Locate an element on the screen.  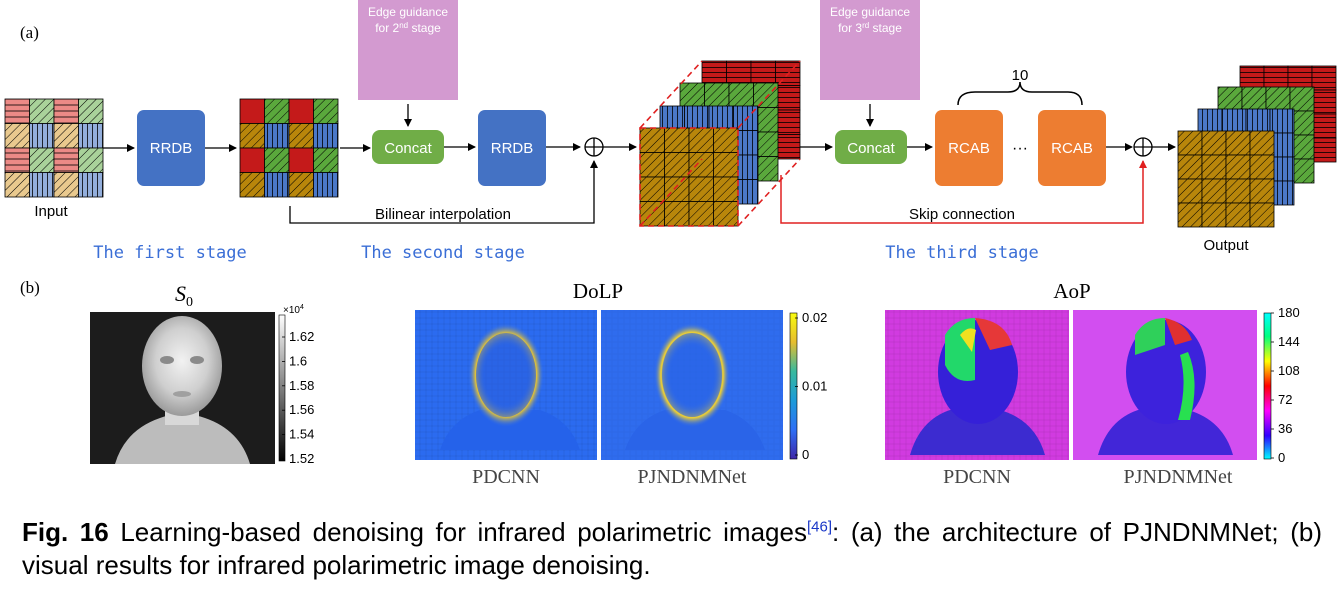
rcab-count: 10 is located at coordinates (1020, 75).